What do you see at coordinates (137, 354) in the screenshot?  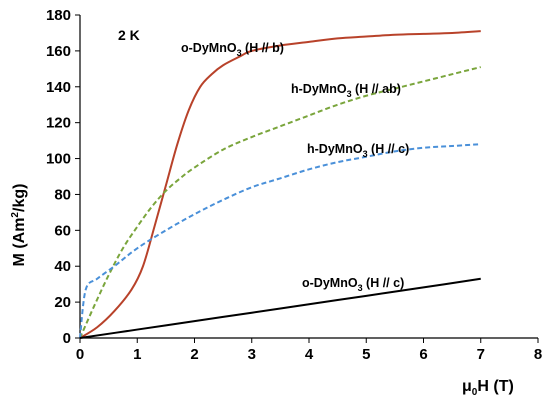 I see `x-tick-label: 1` at bounding box center [137, 354].